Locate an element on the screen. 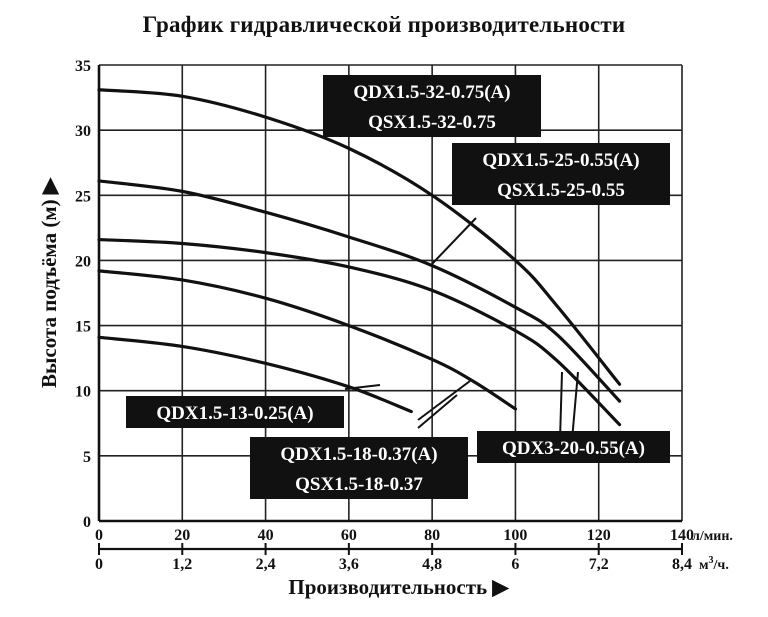  y-tick-label: 25 is located at coordinates (83, 196).